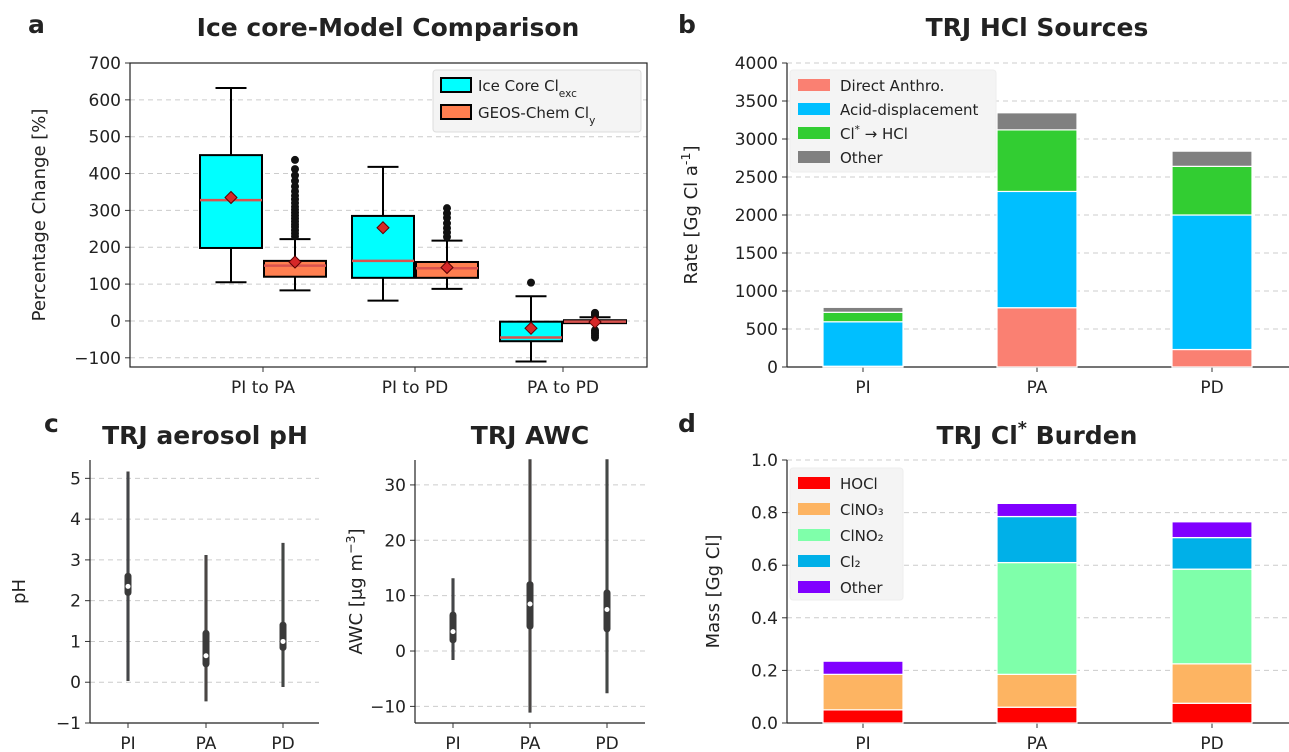 The width and height of the screenshot is (1289, 752). What do you see at coordinates (687, 24) in the screenshot?
I see `panel-label-b: b` at bounding box center [687, 24].